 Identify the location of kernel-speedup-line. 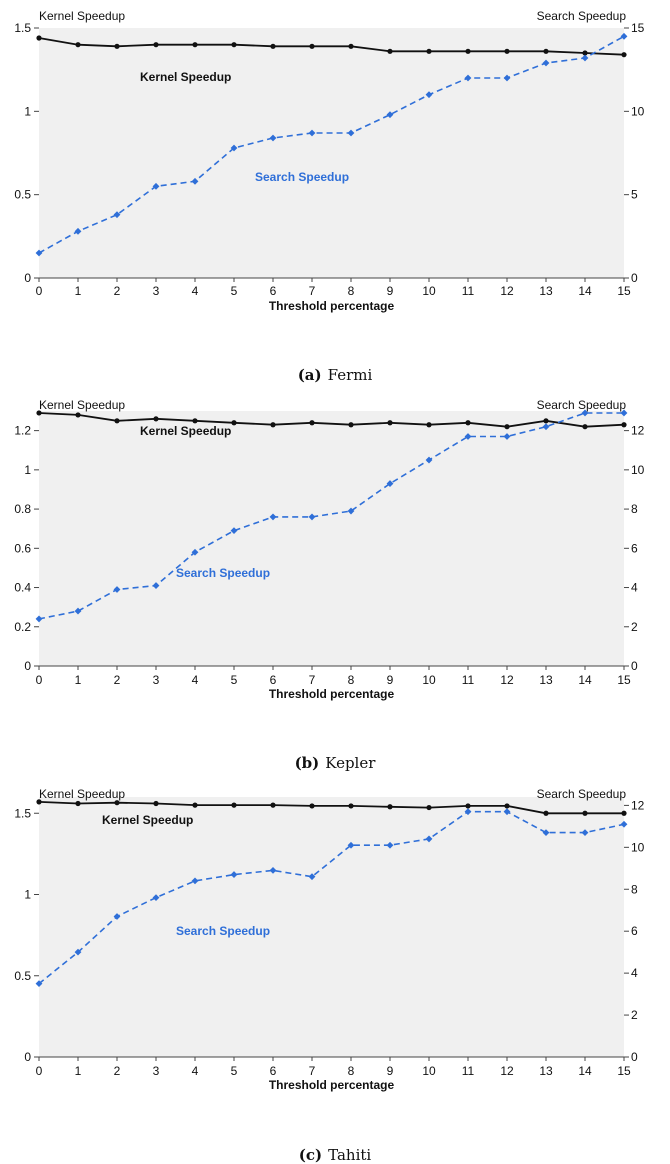
(331, 808).